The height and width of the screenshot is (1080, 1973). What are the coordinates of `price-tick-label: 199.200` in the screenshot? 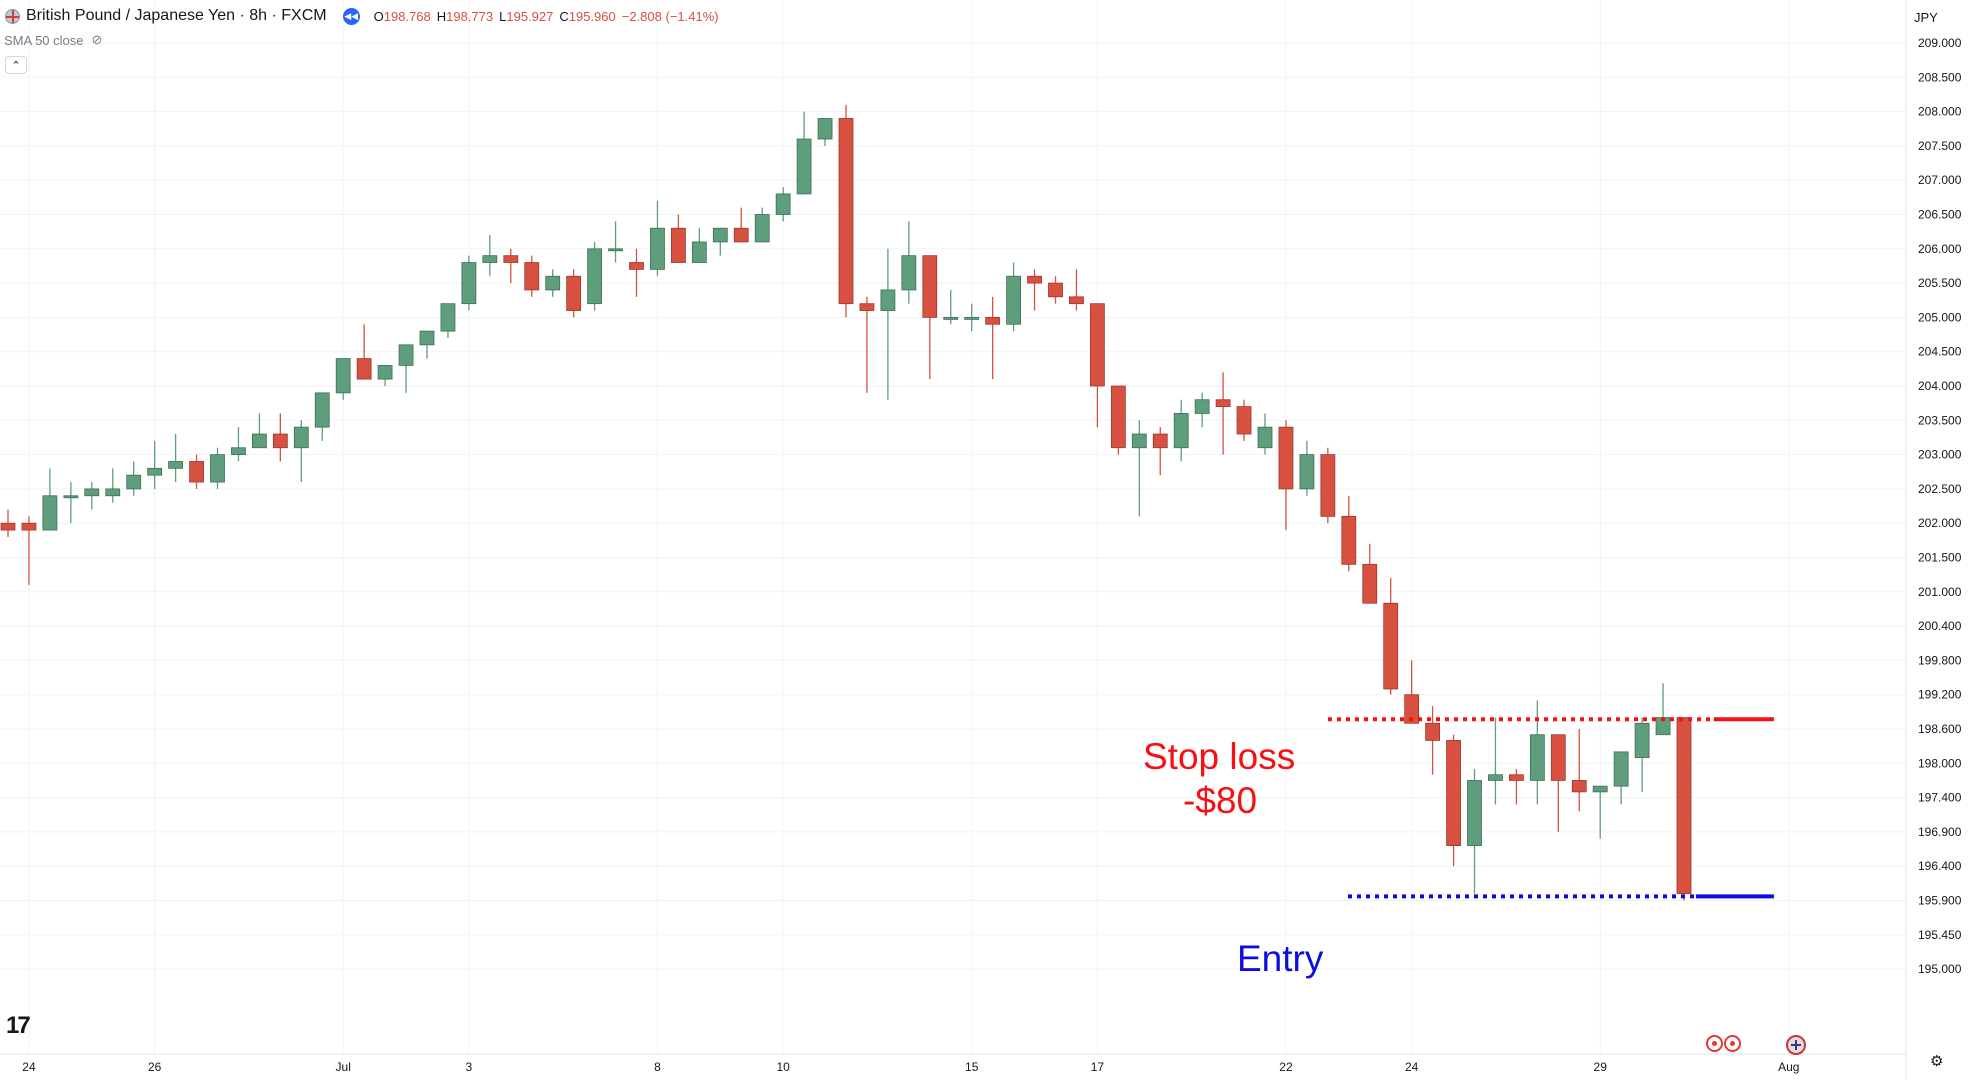 It's located at (1940, 695).